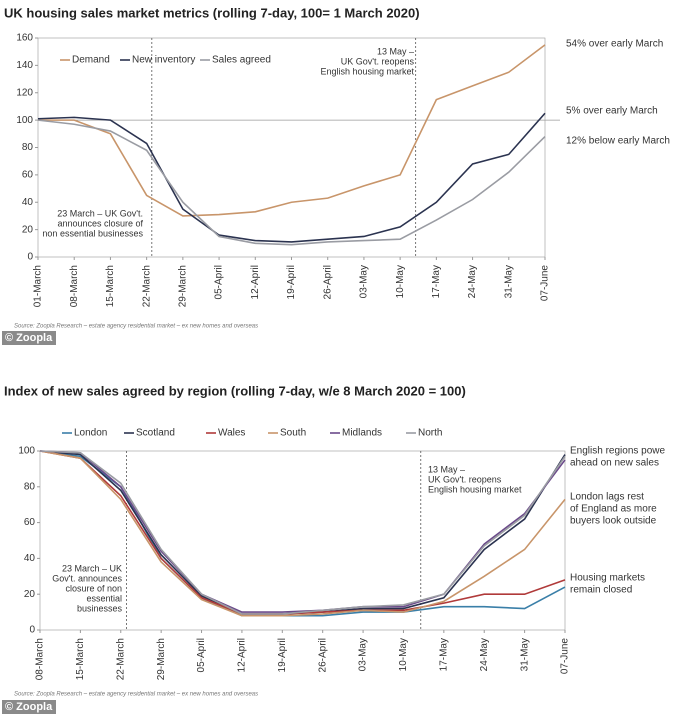  I want to click on side-note: London lags rest, so click(607, 497).